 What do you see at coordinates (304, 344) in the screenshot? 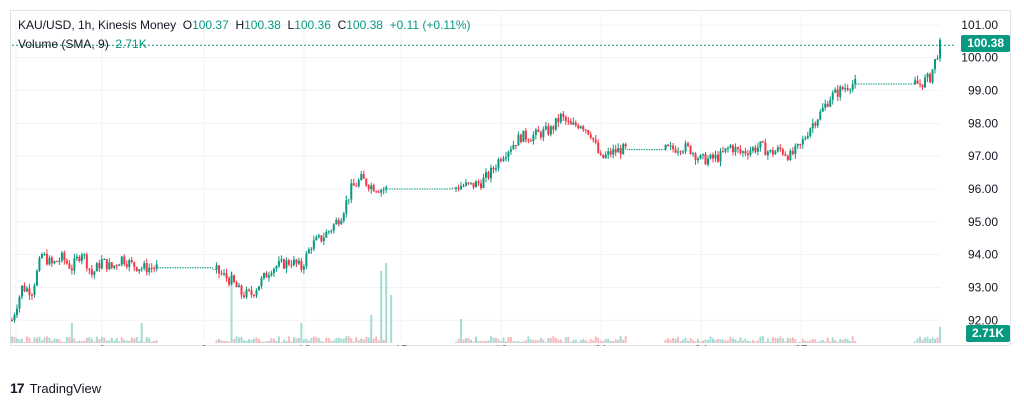
I see `x-tick-label: 12` at bounding box center [304, 344].